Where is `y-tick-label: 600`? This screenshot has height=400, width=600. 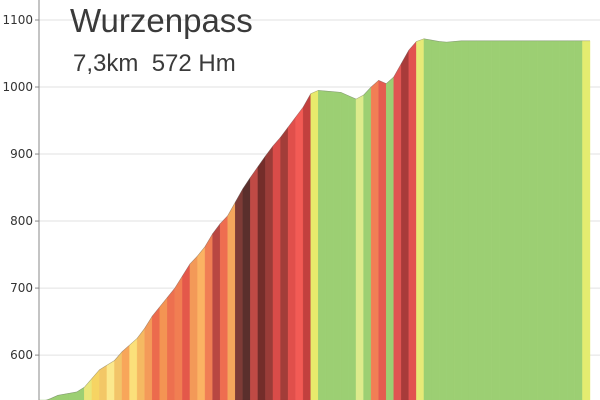 y-tick-label: 600 is located at coordinates (21, 355).